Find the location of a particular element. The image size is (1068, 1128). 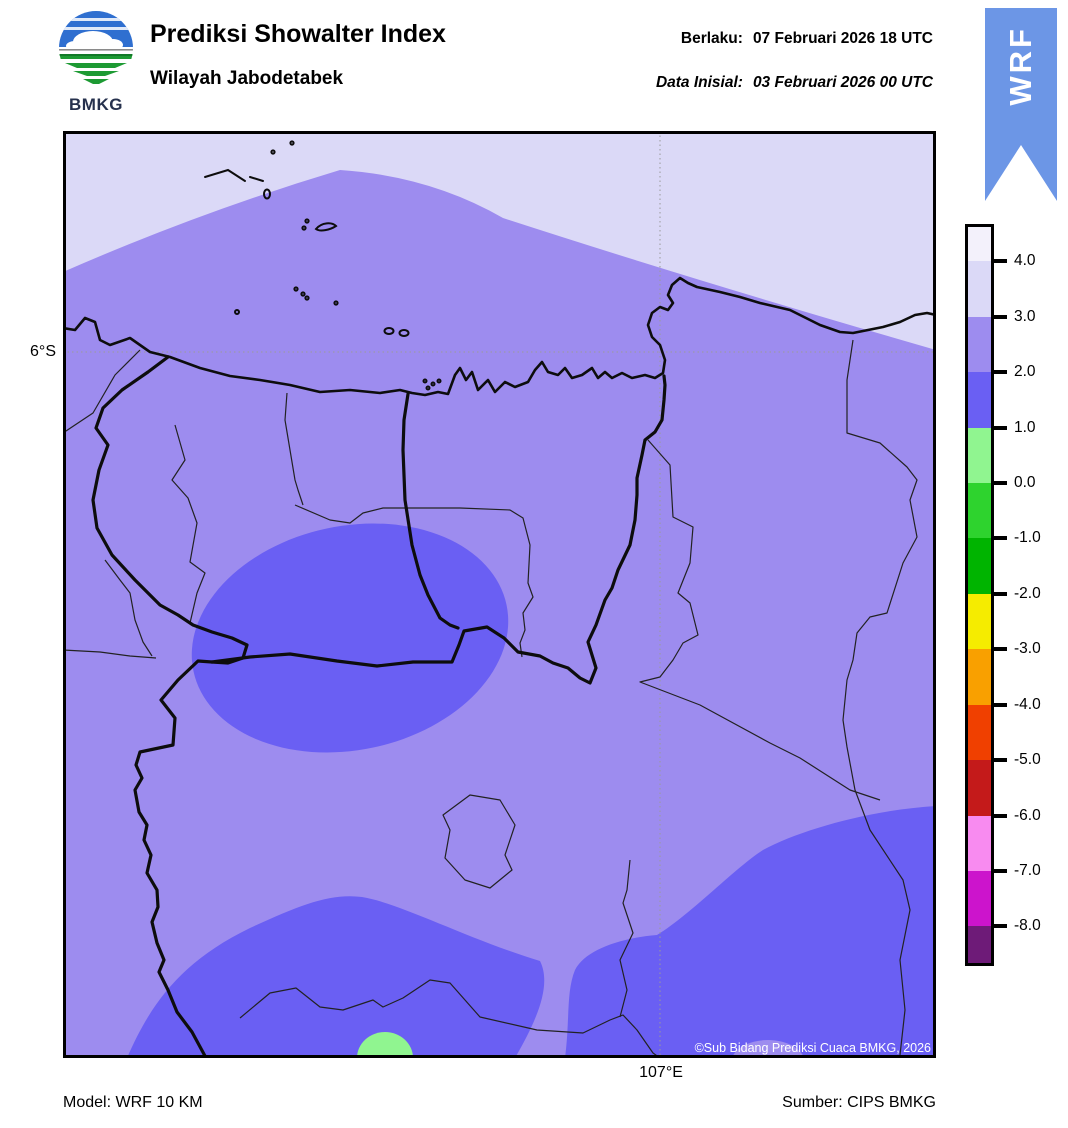

map-copyright: ©Sub Bidang Prediksi Cuaca BMKG, 2026 is located at coordinates (813, 1048).